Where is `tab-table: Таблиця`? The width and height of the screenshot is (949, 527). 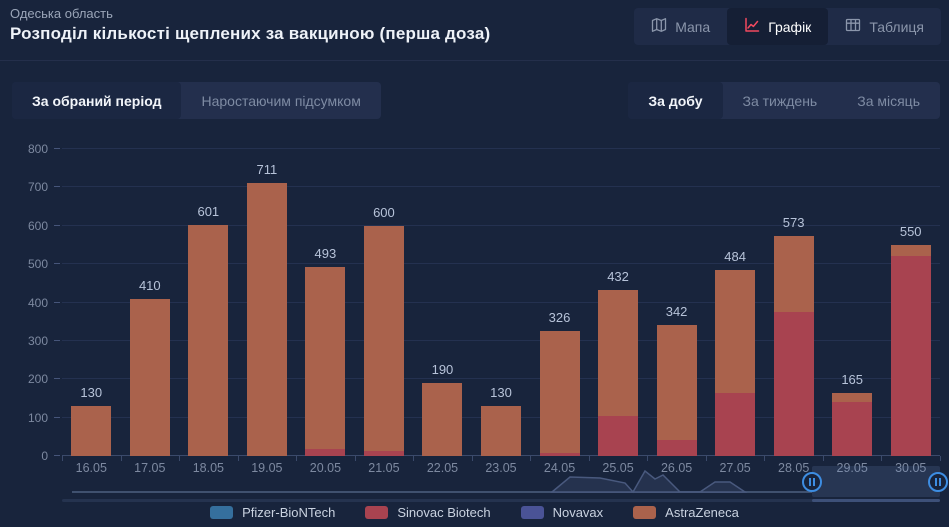
tab-table: Таблиця is located at coordinates (884, 26).